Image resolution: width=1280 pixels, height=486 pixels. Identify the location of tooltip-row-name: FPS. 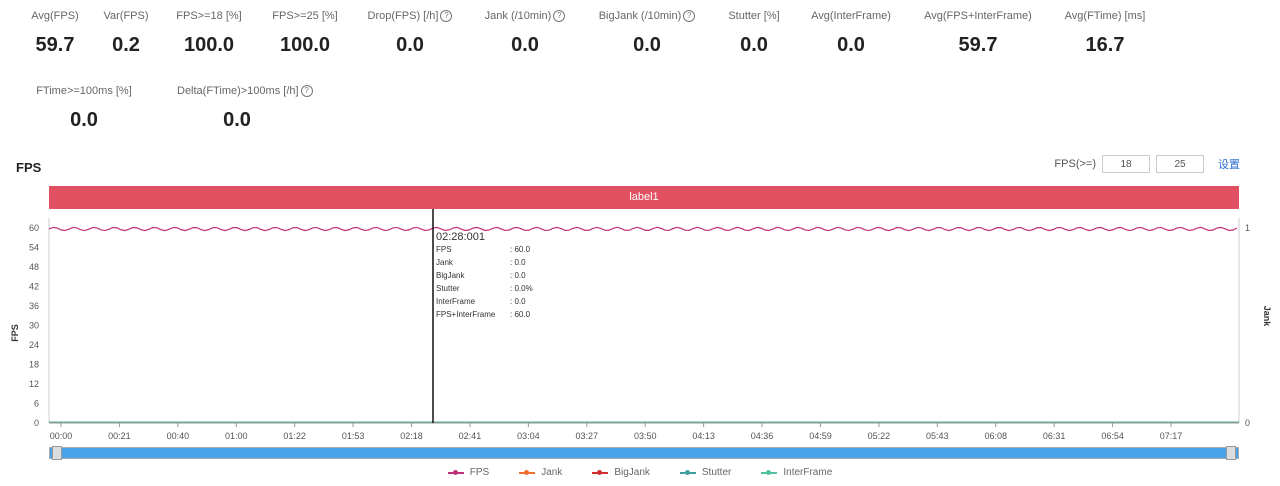
(444, 249).